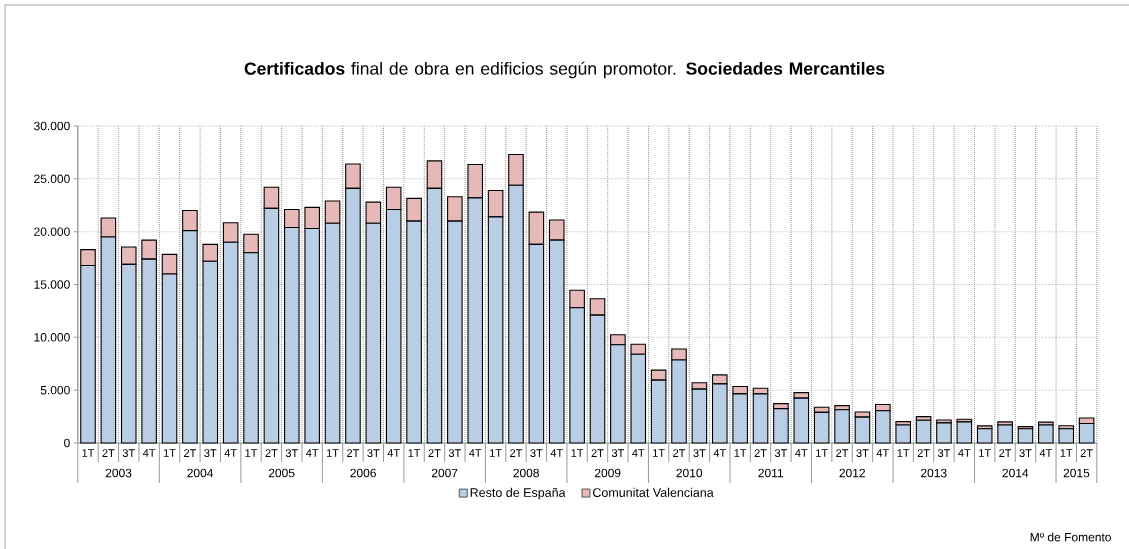 This screenshot has height=549, width=1129. I want to click on legend-label: Comunitat Valenciana, so click(653, 492).